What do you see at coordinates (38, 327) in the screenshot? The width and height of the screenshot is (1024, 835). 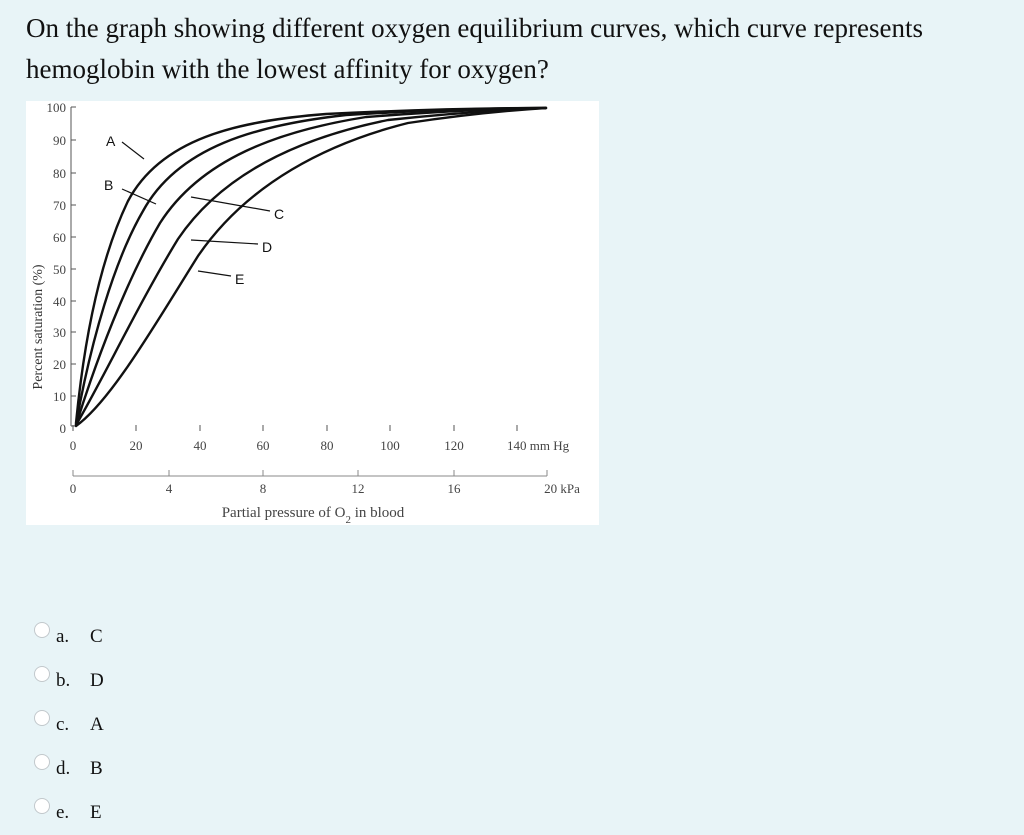 I see `y-axis-label: Percent saturation (%)` at bounding box center [38, 327].